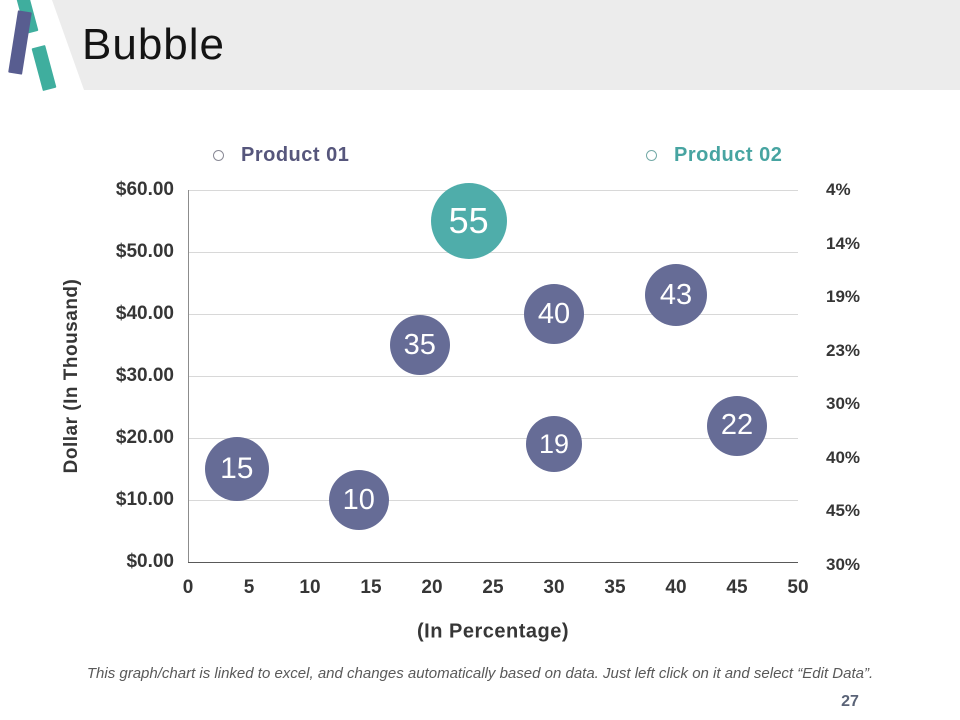  I want to click on x-tick-label: 20, so click(432, 587).